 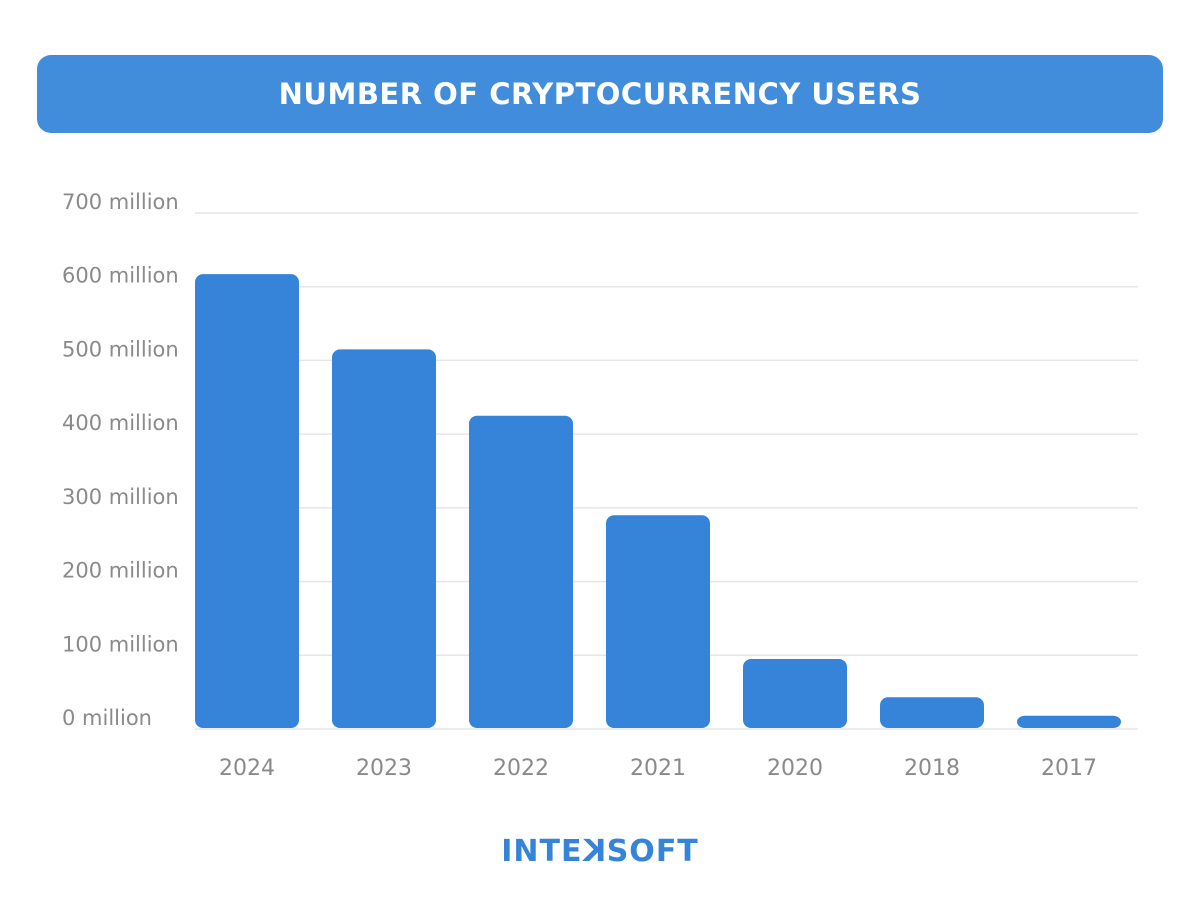 I want to click on bar-2017, so click(x=1069, y=721).